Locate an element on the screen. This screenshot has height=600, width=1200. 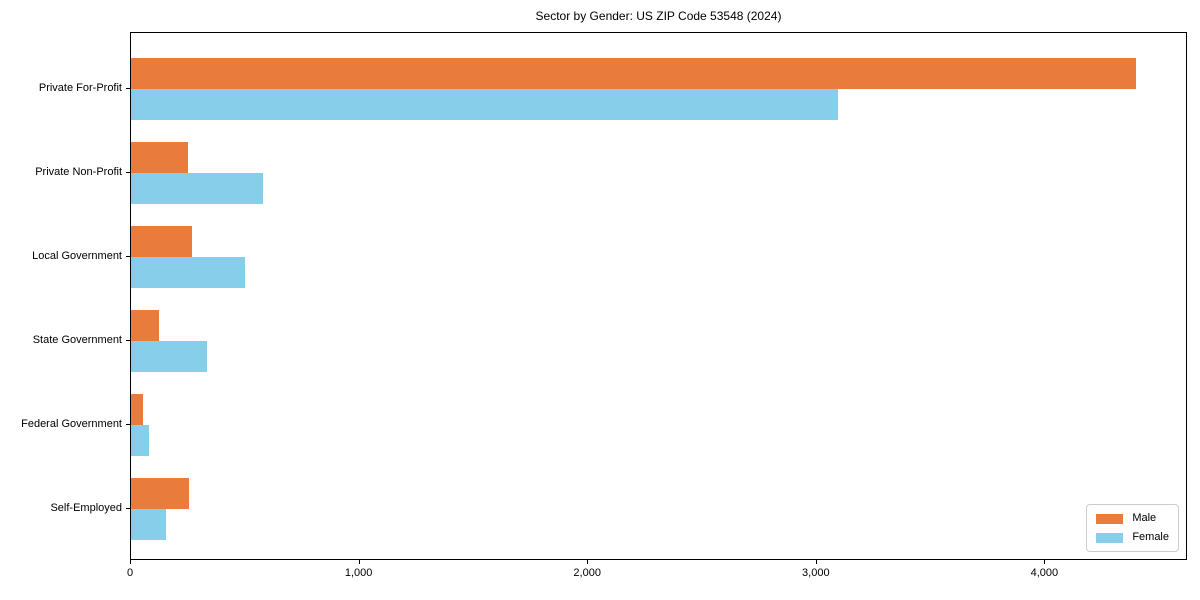
bar-female-local-government is located at coordinates (188, 272).